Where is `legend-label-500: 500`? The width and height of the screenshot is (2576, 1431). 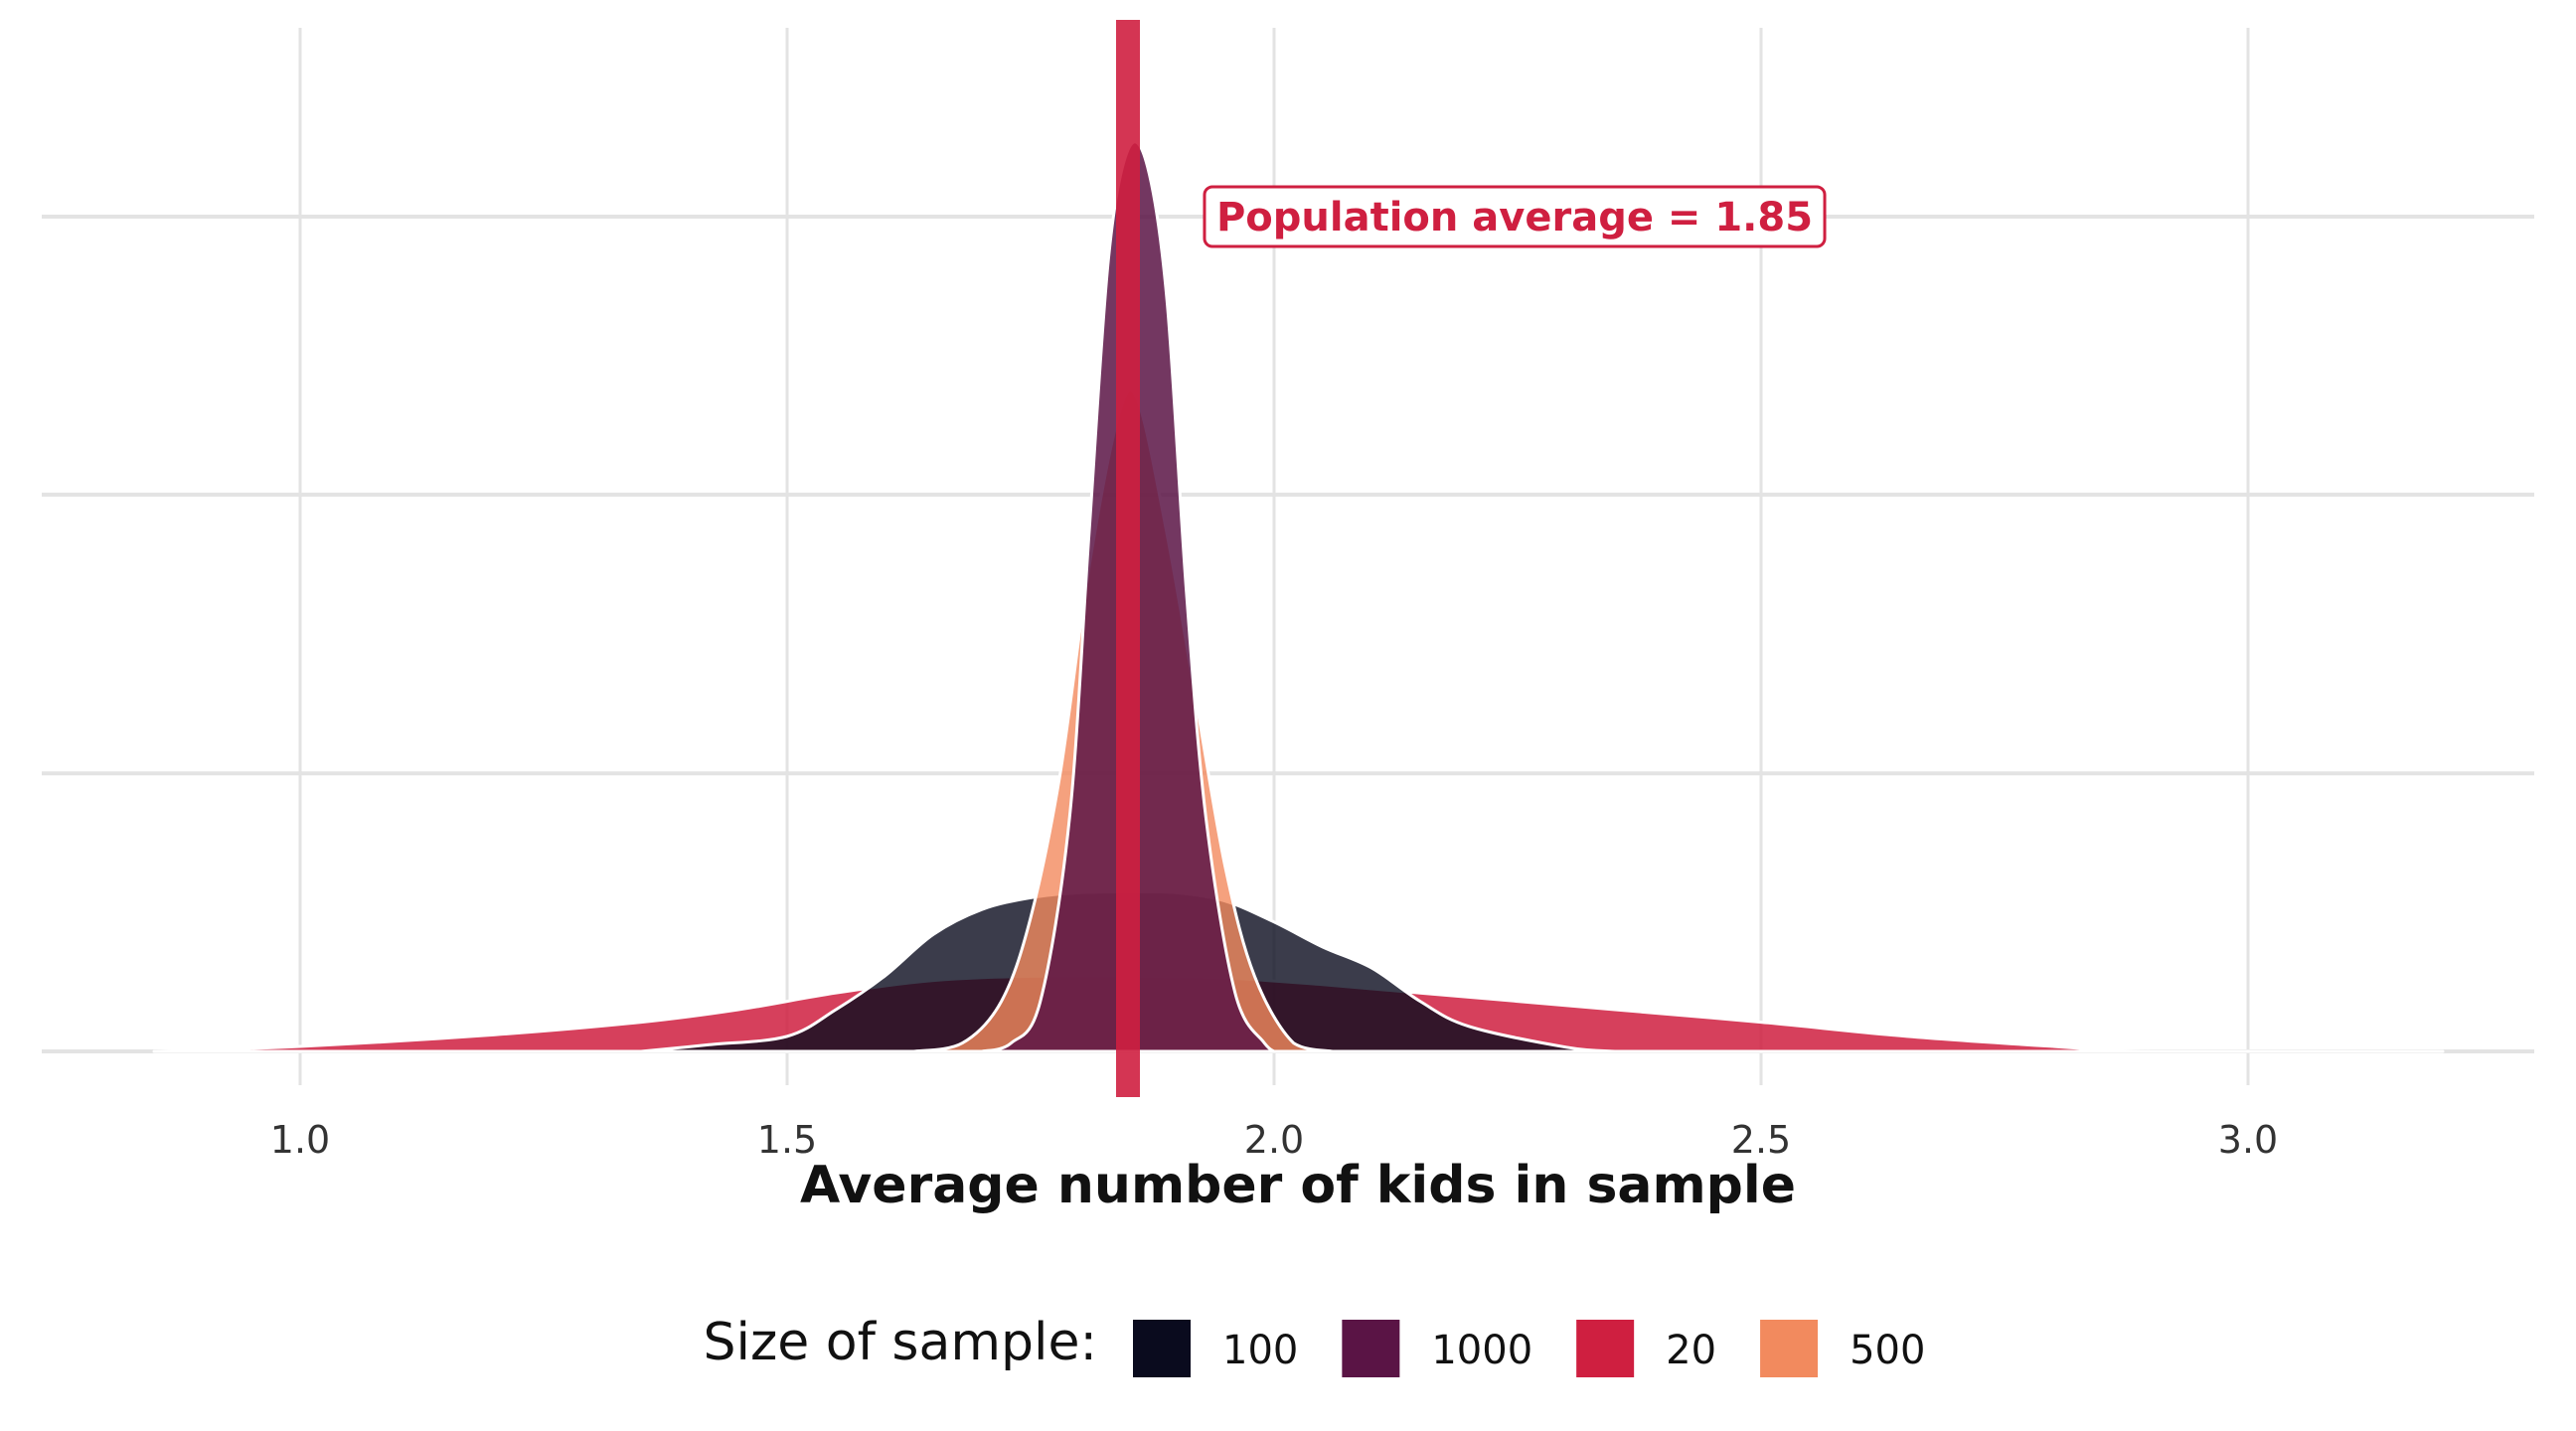
legend-label-500: 500 is located at coordinates (1887, 1350).